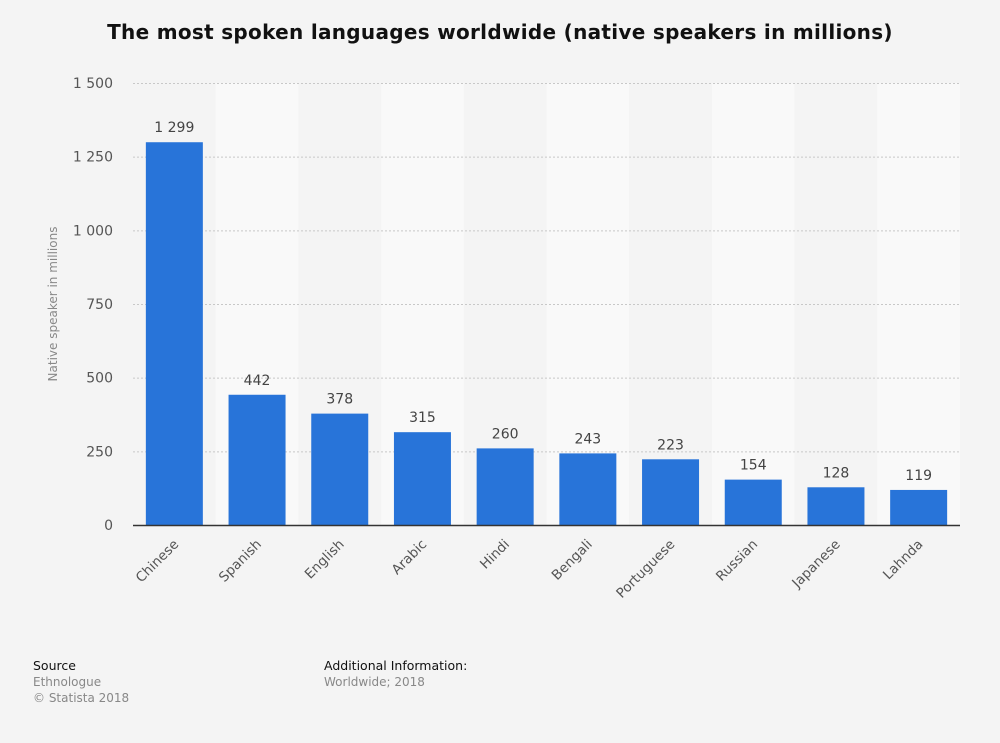  What do you see at coordinates (108, 526) in the screenshot?
I see `y-tick-label: 0` at bounding box center [108, 526].